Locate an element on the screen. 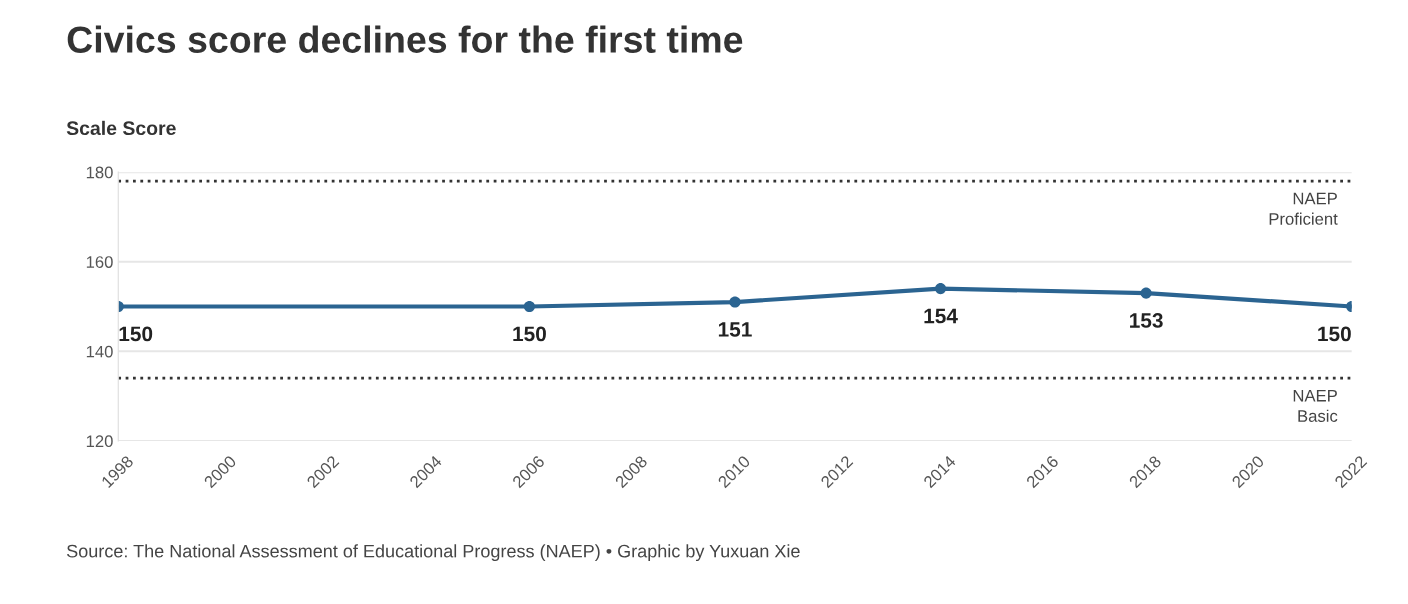 The height and width of the screenshot is (604, 1408). ref-line-label: NAEP Proficient is located at coordinates (1303, 208).